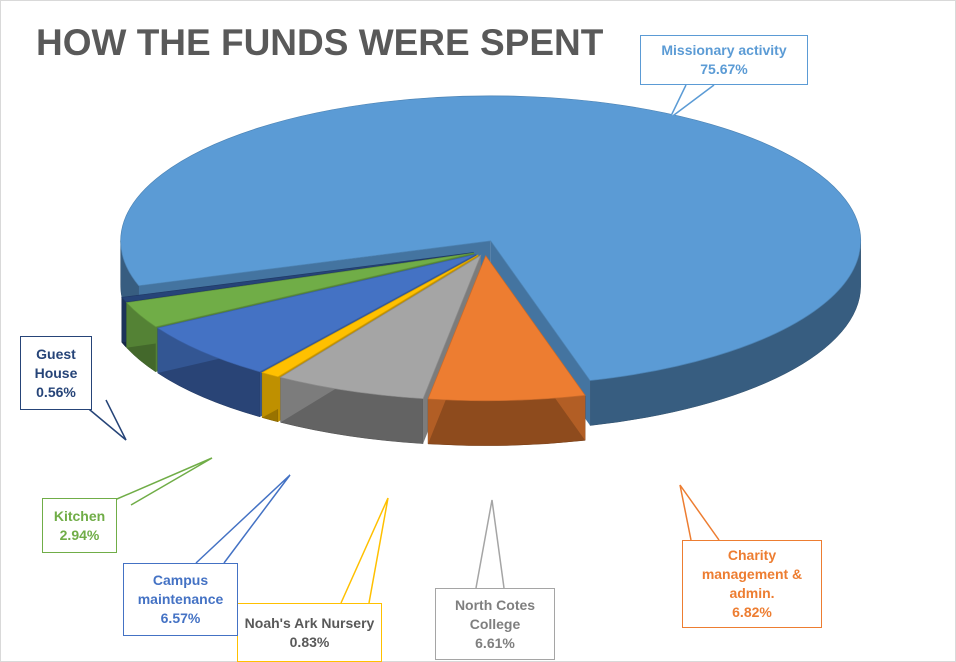  I want to click on label-value: 6.61%, so click(495, 642).